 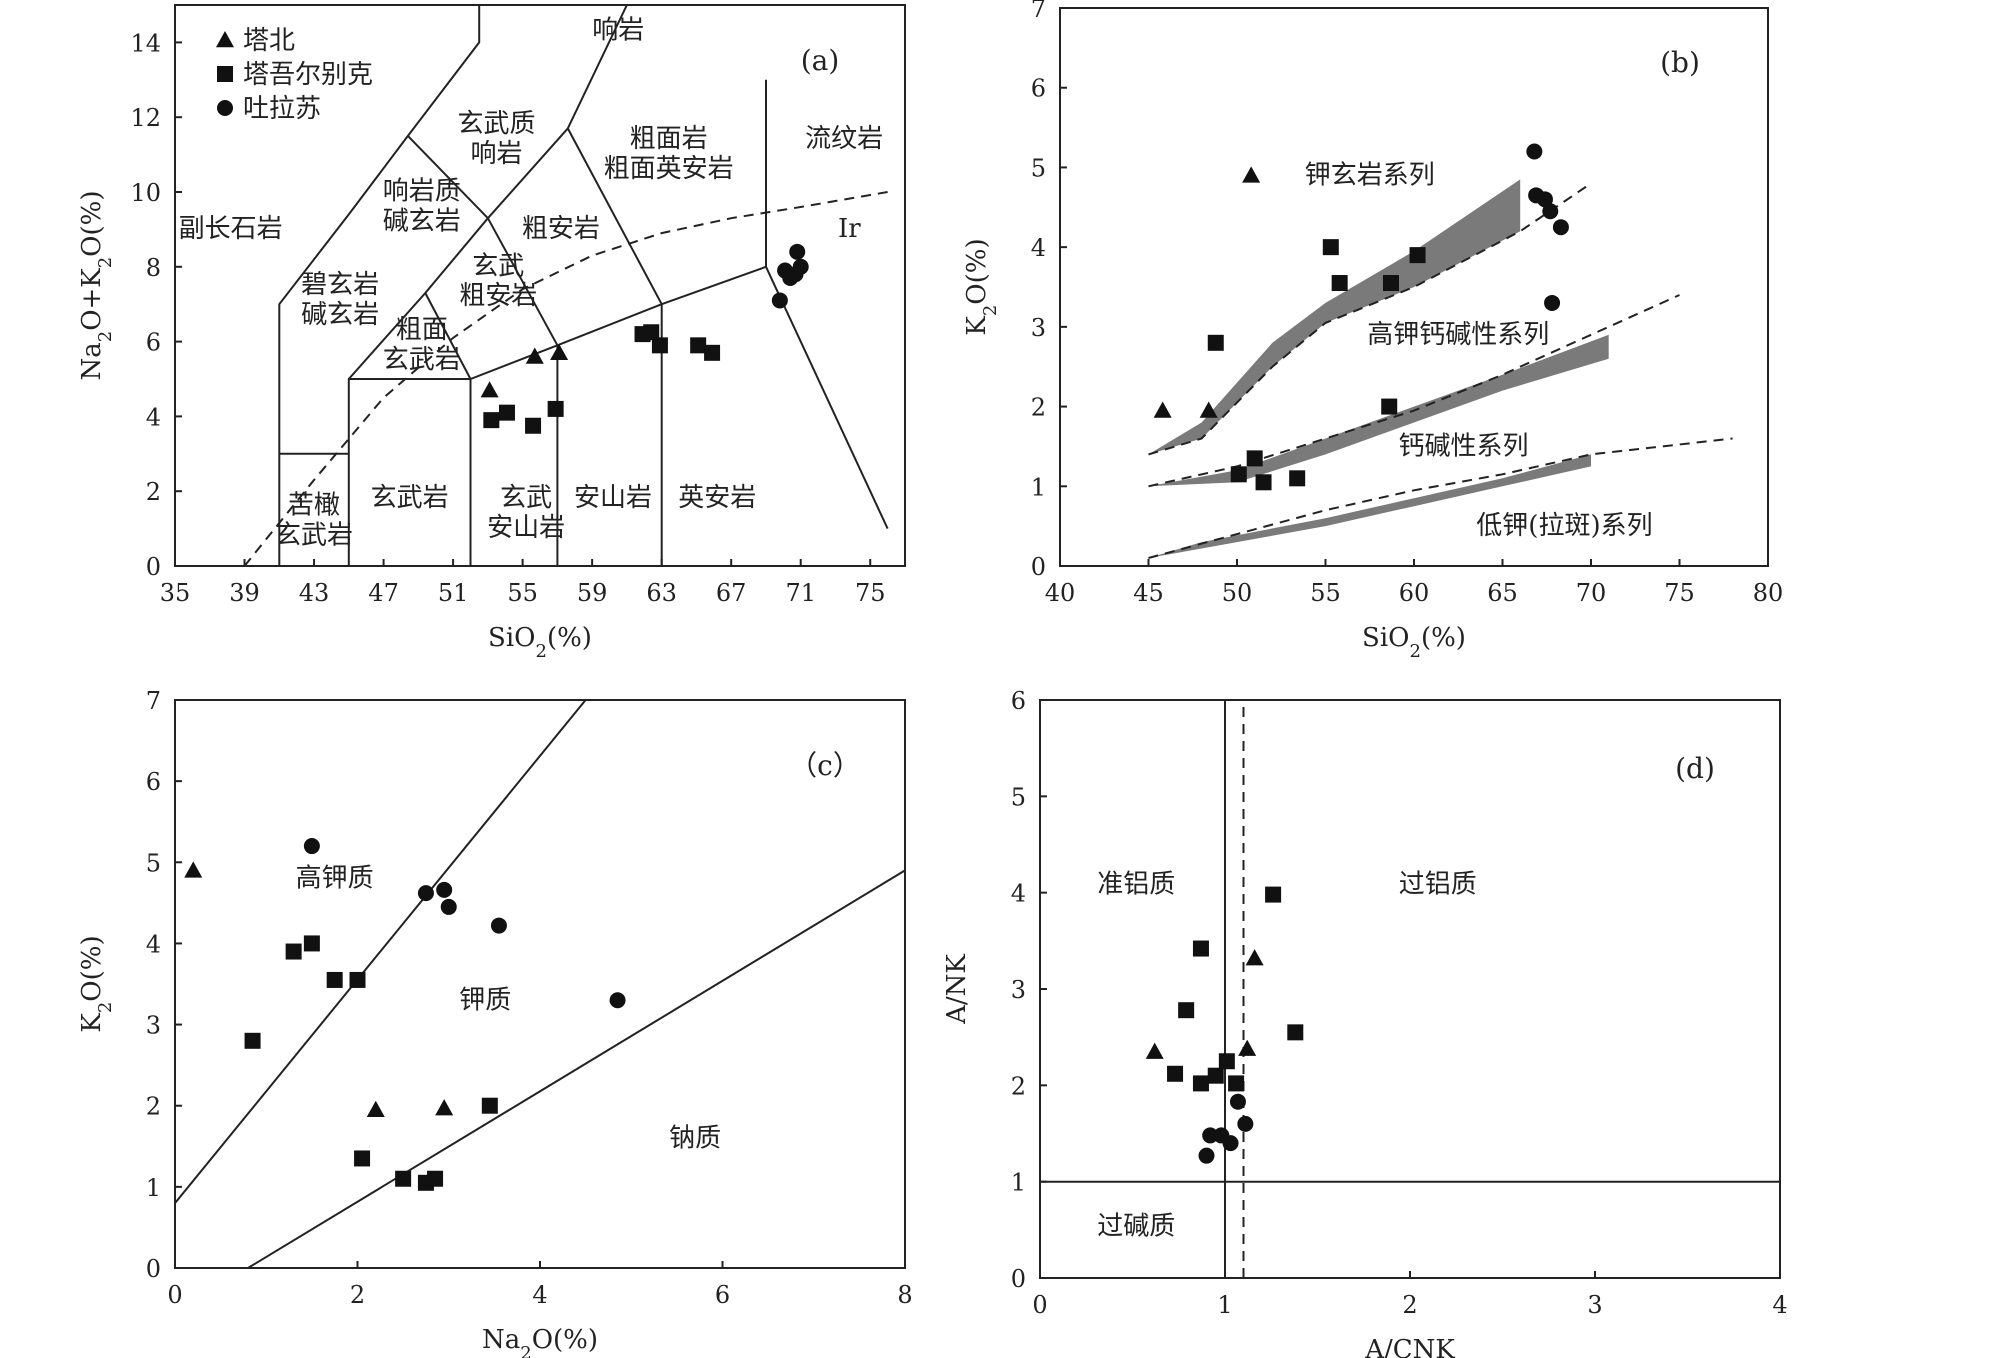 What do you see at coordinates (225, 39) in the screenshot?
I see `legend-marker-triangle` at bounding box center [225, 39].